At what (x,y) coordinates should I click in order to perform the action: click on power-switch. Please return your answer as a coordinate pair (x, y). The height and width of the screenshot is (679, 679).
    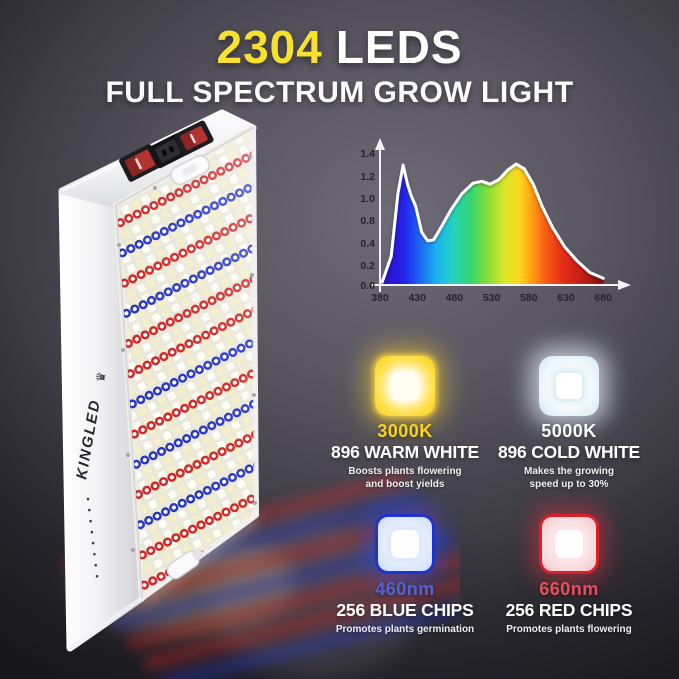
    Looking at the image, I should click on (140, 163).